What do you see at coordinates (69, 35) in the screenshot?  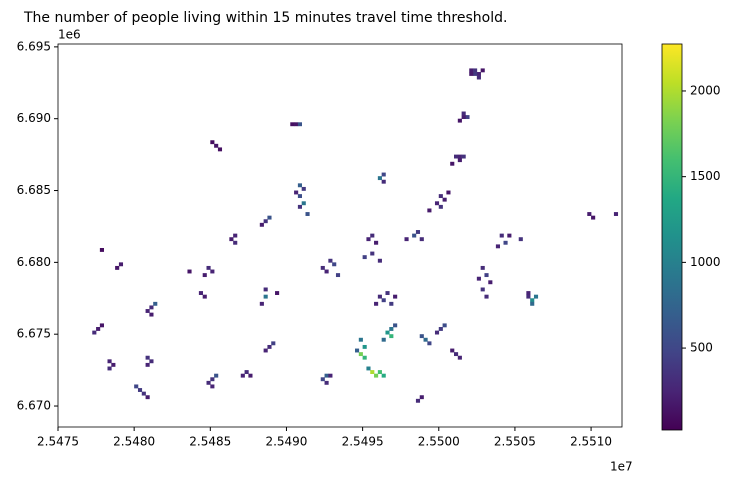 I see `y-offset-label: 1e6` at bounding box center [69, 35].